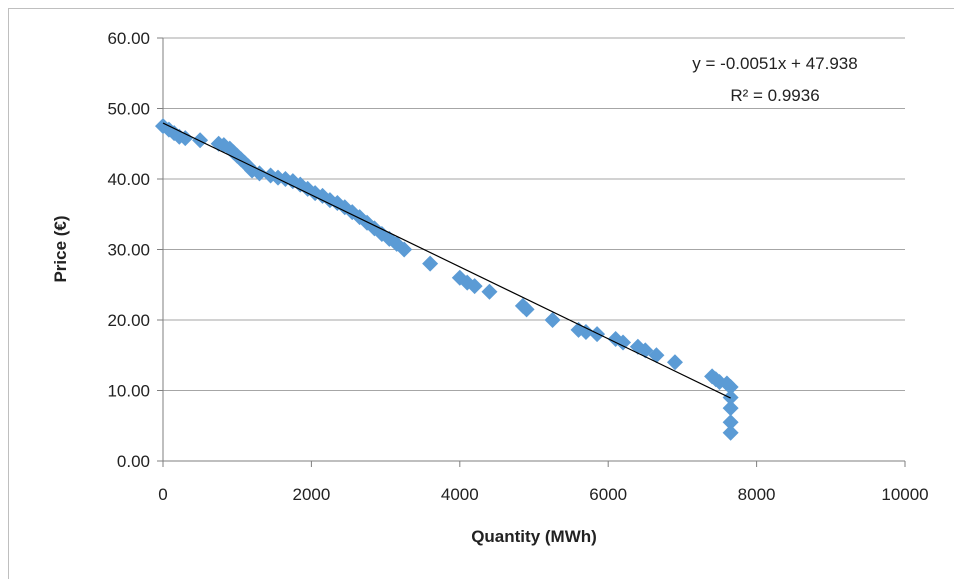 The height and width of the screenshot is (581, 956). What do you see at coordinates (774, 95) in the screenshot?
I see `r-squared-label: R² = 0.9936` at bounding box center [774, 95].